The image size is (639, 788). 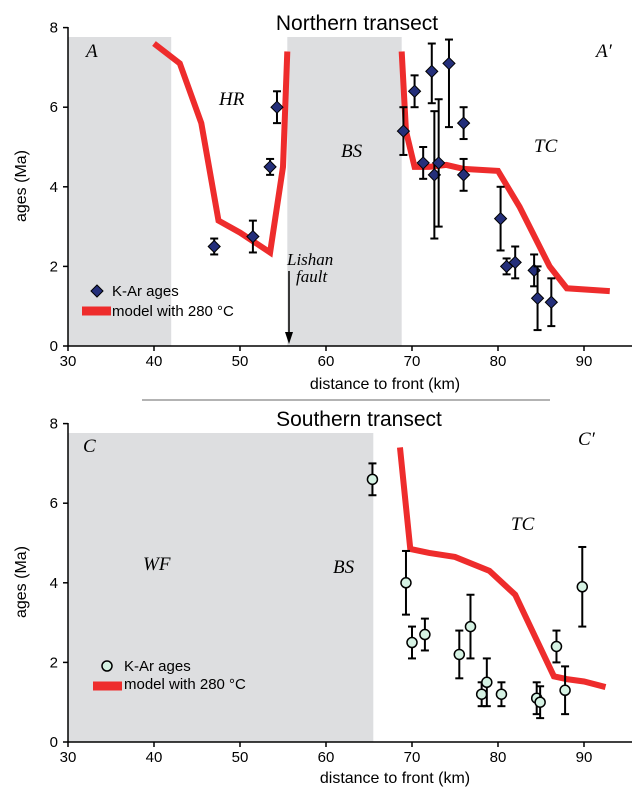 What do you see at coordinates (97, 291) in the screenshot?
I see `legend-diamond-marker` at bounding box center [97, 291].